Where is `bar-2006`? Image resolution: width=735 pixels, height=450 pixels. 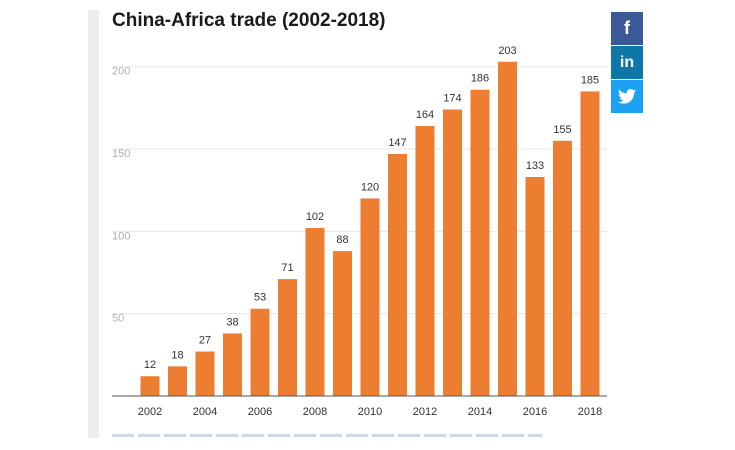
bar-2006 is located at coordinates (260, 352).